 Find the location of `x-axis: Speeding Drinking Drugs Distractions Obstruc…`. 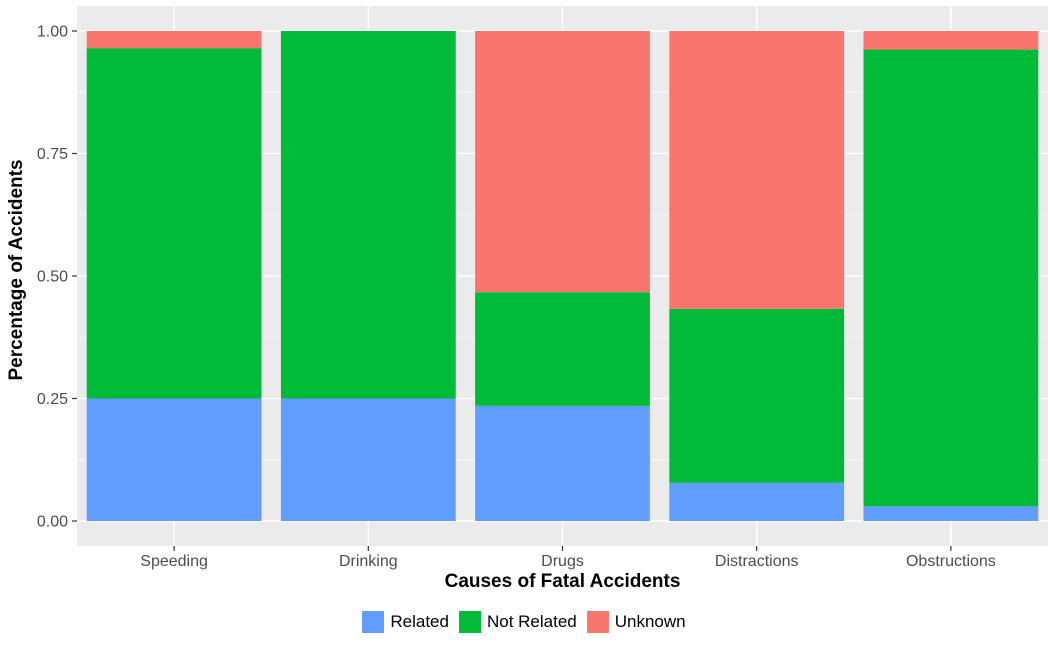

x-axis: Speeding Drinking Drugs Distractions Obstruc… is located at coordinates (568, 558).